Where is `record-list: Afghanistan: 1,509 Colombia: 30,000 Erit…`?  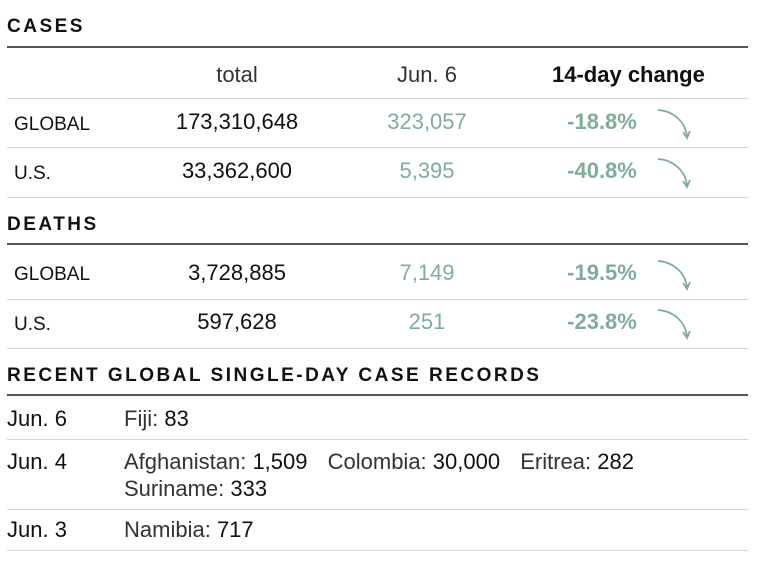
record-list: Afghanistan: 1,509 Colombia: 30,000 Erit… is located at coordinates (429, 475).